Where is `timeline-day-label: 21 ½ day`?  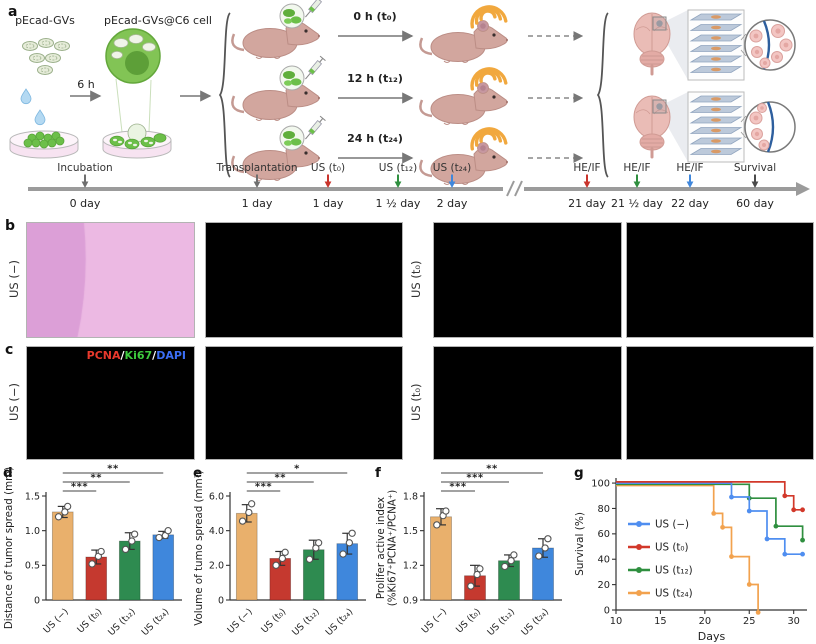
timeline-day-label: 21 ½ day is located at coordinates (637, 203).